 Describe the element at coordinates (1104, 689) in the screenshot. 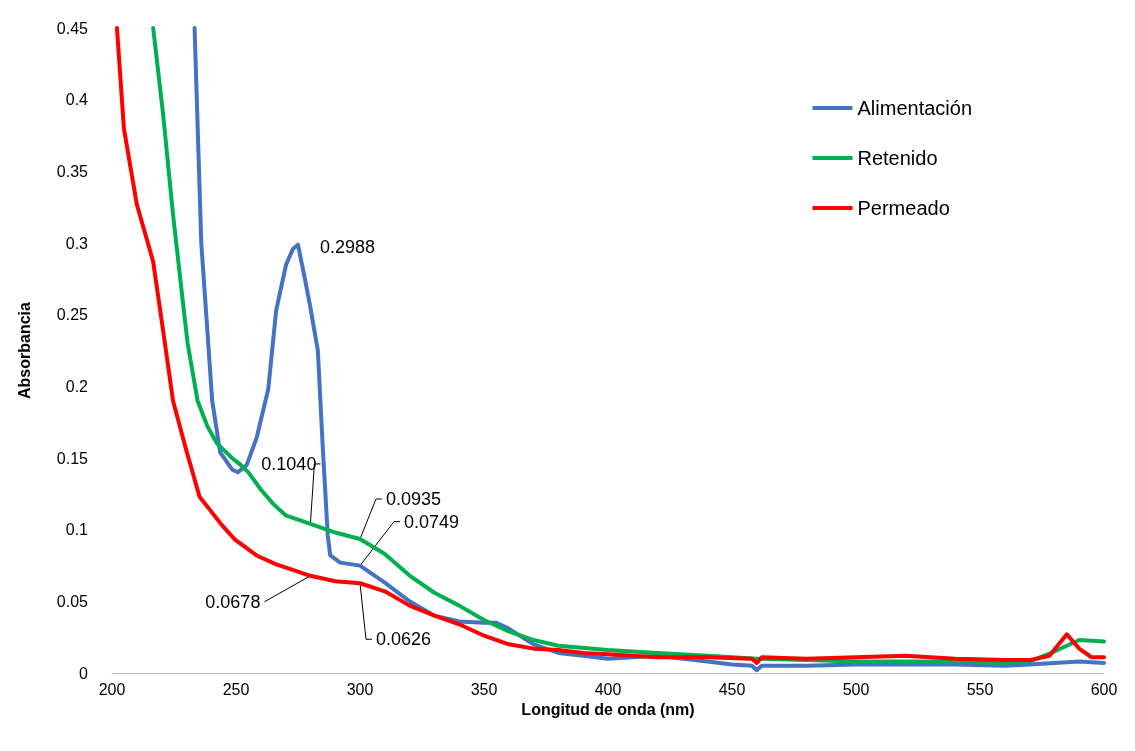

I see `x-tick-label: 600` at that location.